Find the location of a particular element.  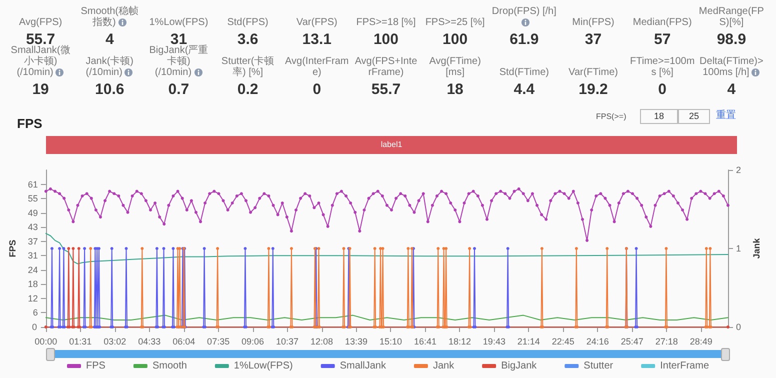

x-tick-label: 24:16 is located at coordinates (597, 341).